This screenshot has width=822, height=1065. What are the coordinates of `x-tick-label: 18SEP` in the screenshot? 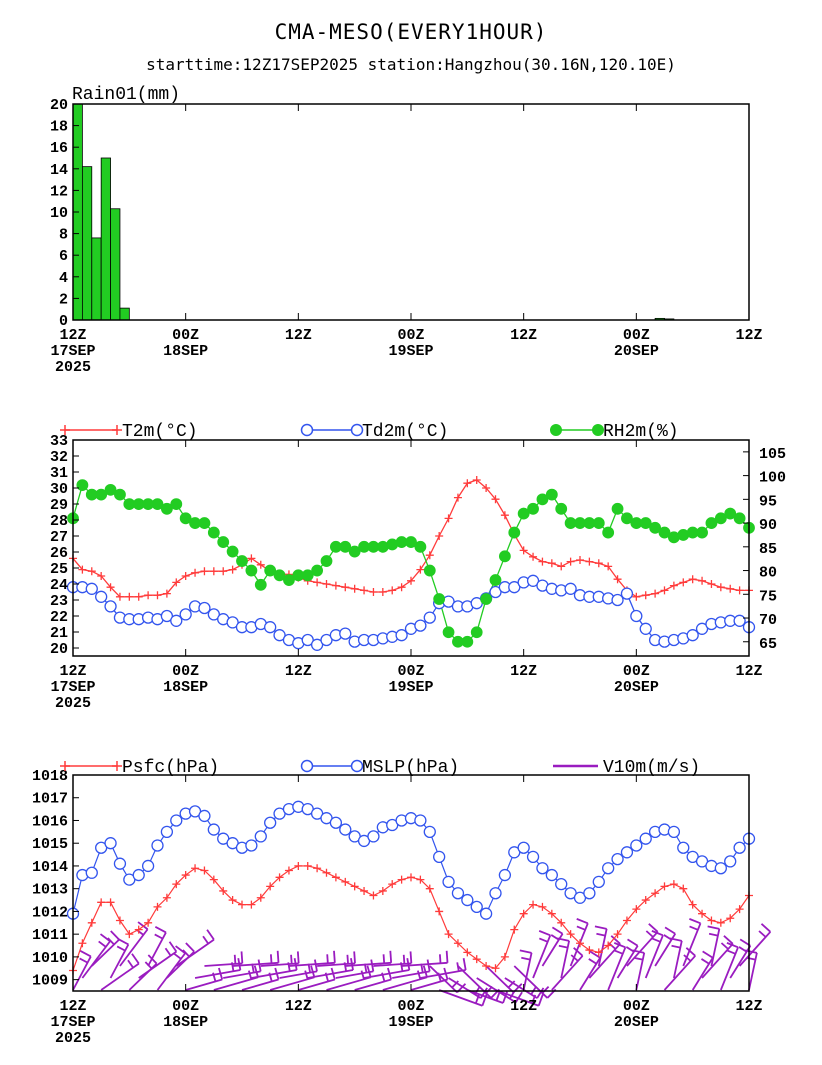 It's located at (185, 351).